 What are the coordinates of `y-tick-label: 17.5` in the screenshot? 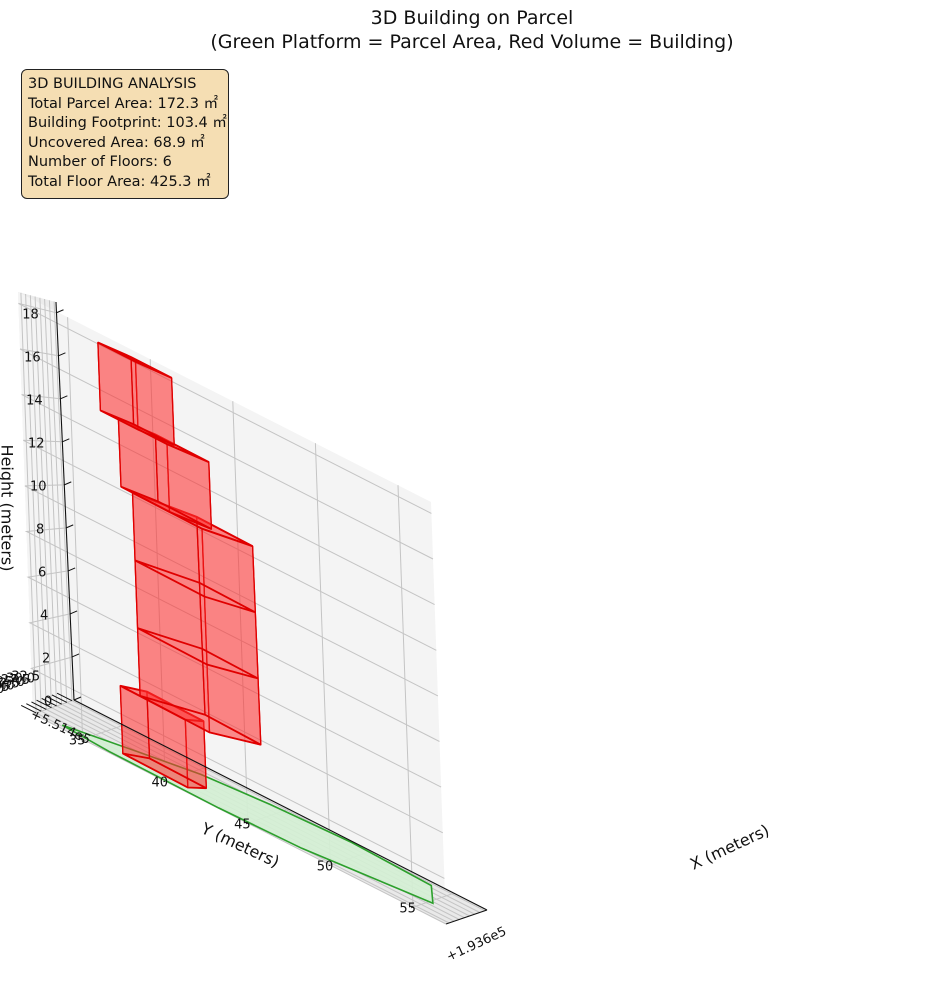 It's located at (4, 687).